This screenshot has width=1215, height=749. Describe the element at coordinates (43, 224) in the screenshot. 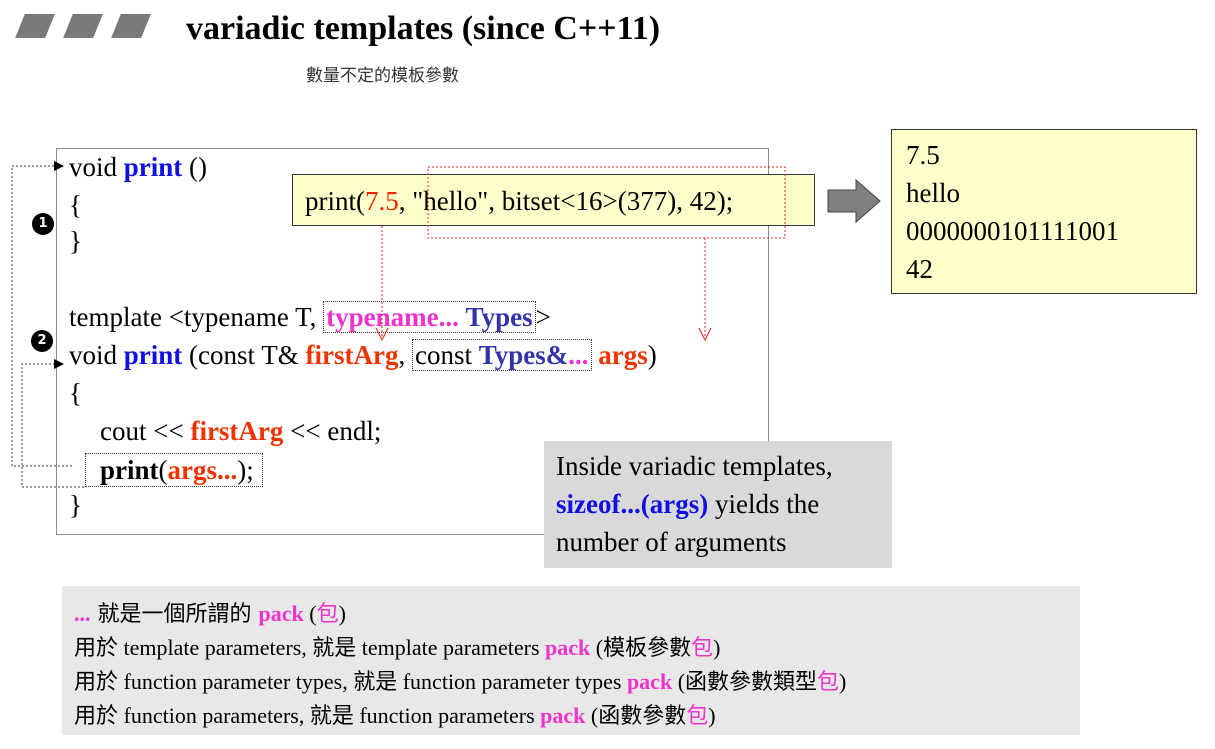

I see `step-badge-1: 1` at that location.